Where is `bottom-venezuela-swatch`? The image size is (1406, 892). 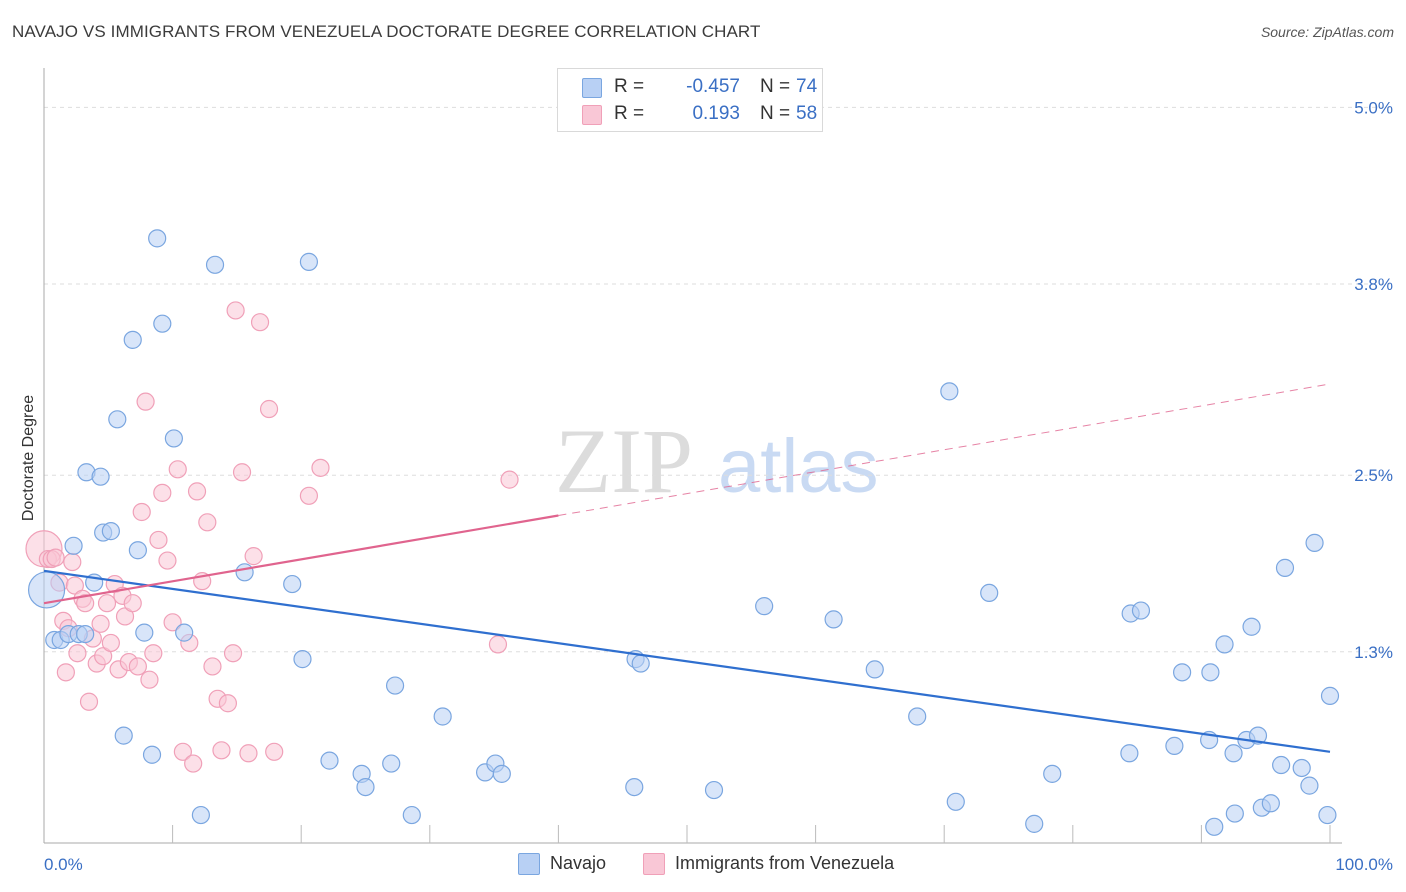 bottom-venezuela-swatch is located at coordinates (654, 864).